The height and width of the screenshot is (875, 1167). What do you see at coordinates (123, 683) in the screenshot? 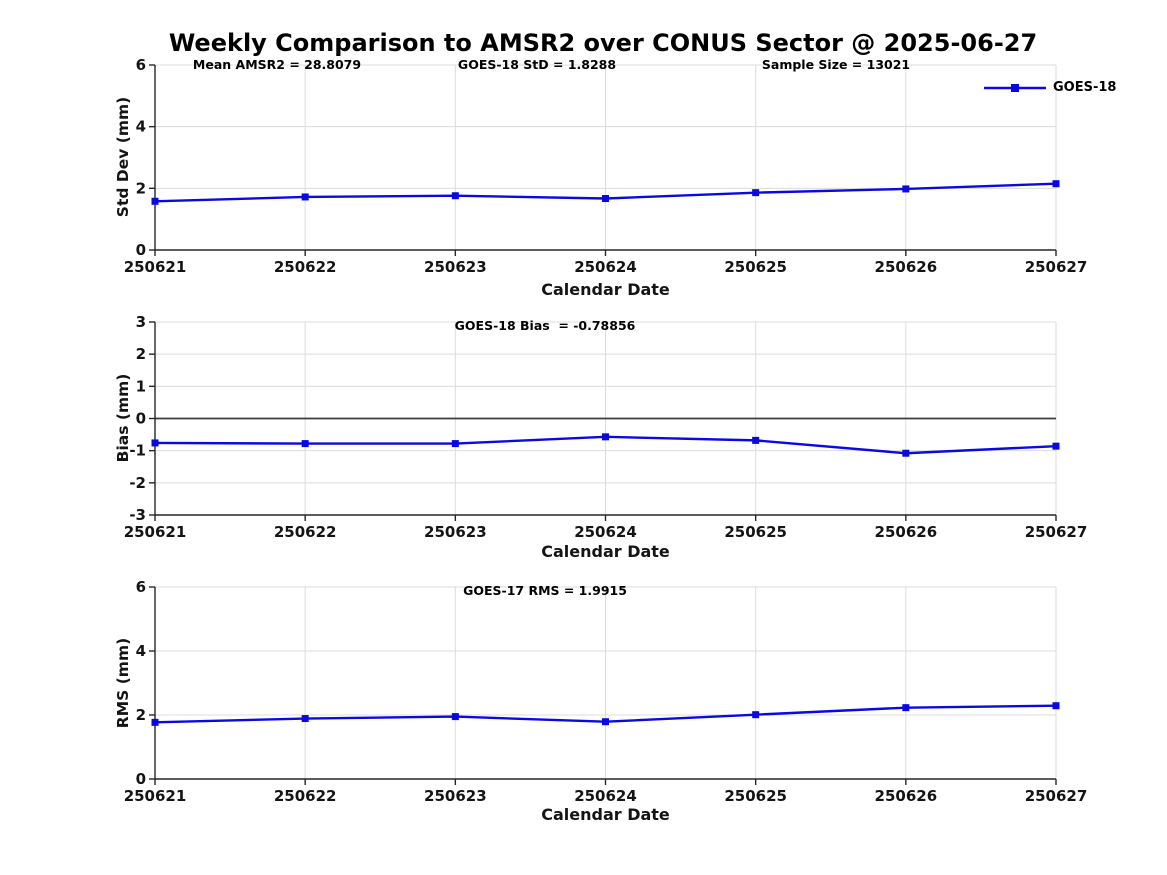
I see `rms-y-axis-label: RMS (mm)` at bounding box center [123, 683].